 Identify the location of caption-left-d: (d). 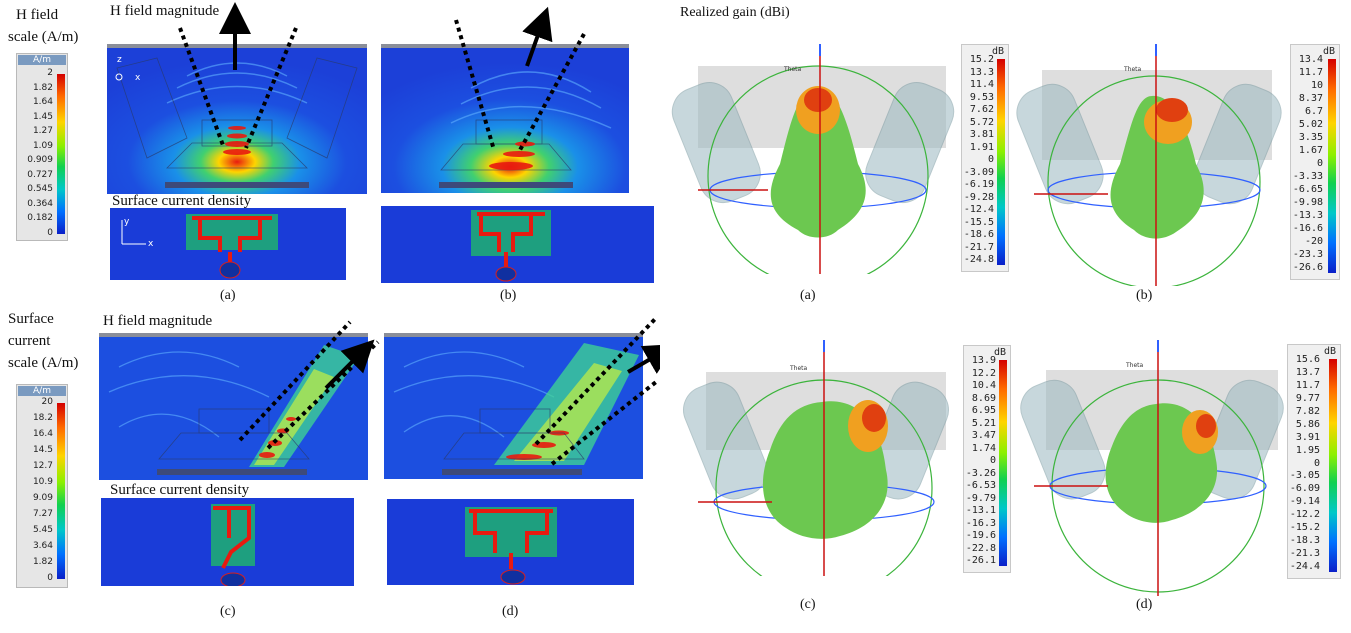
(510, 611).